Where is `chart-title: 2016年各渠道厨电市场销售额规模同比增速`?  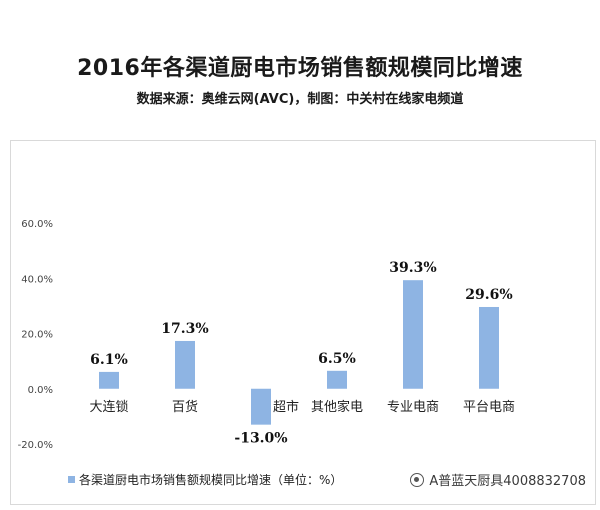
chart-title: 2016年各渠道厨电市场销售额规模同比增速 is located at coordinates (300, 68).